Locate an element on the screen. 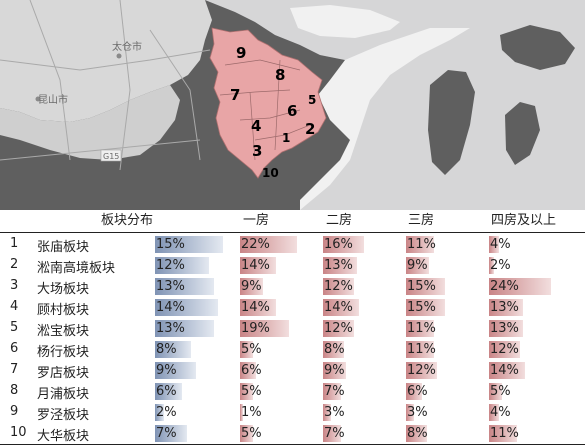  county-area is located at coordinates (106, 61).